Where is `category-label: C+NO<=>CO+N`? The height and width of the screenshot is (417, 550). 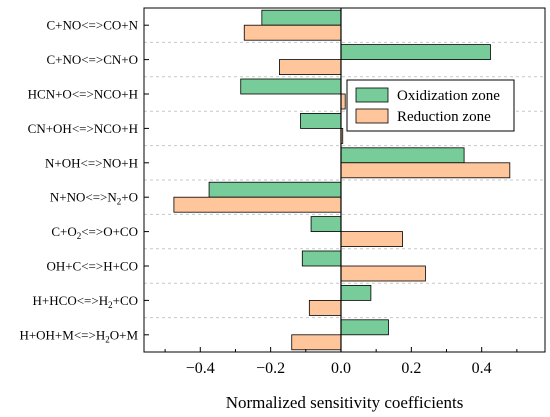 category-label: C+NO<=>CO+N is located at coordinates (92, 25).